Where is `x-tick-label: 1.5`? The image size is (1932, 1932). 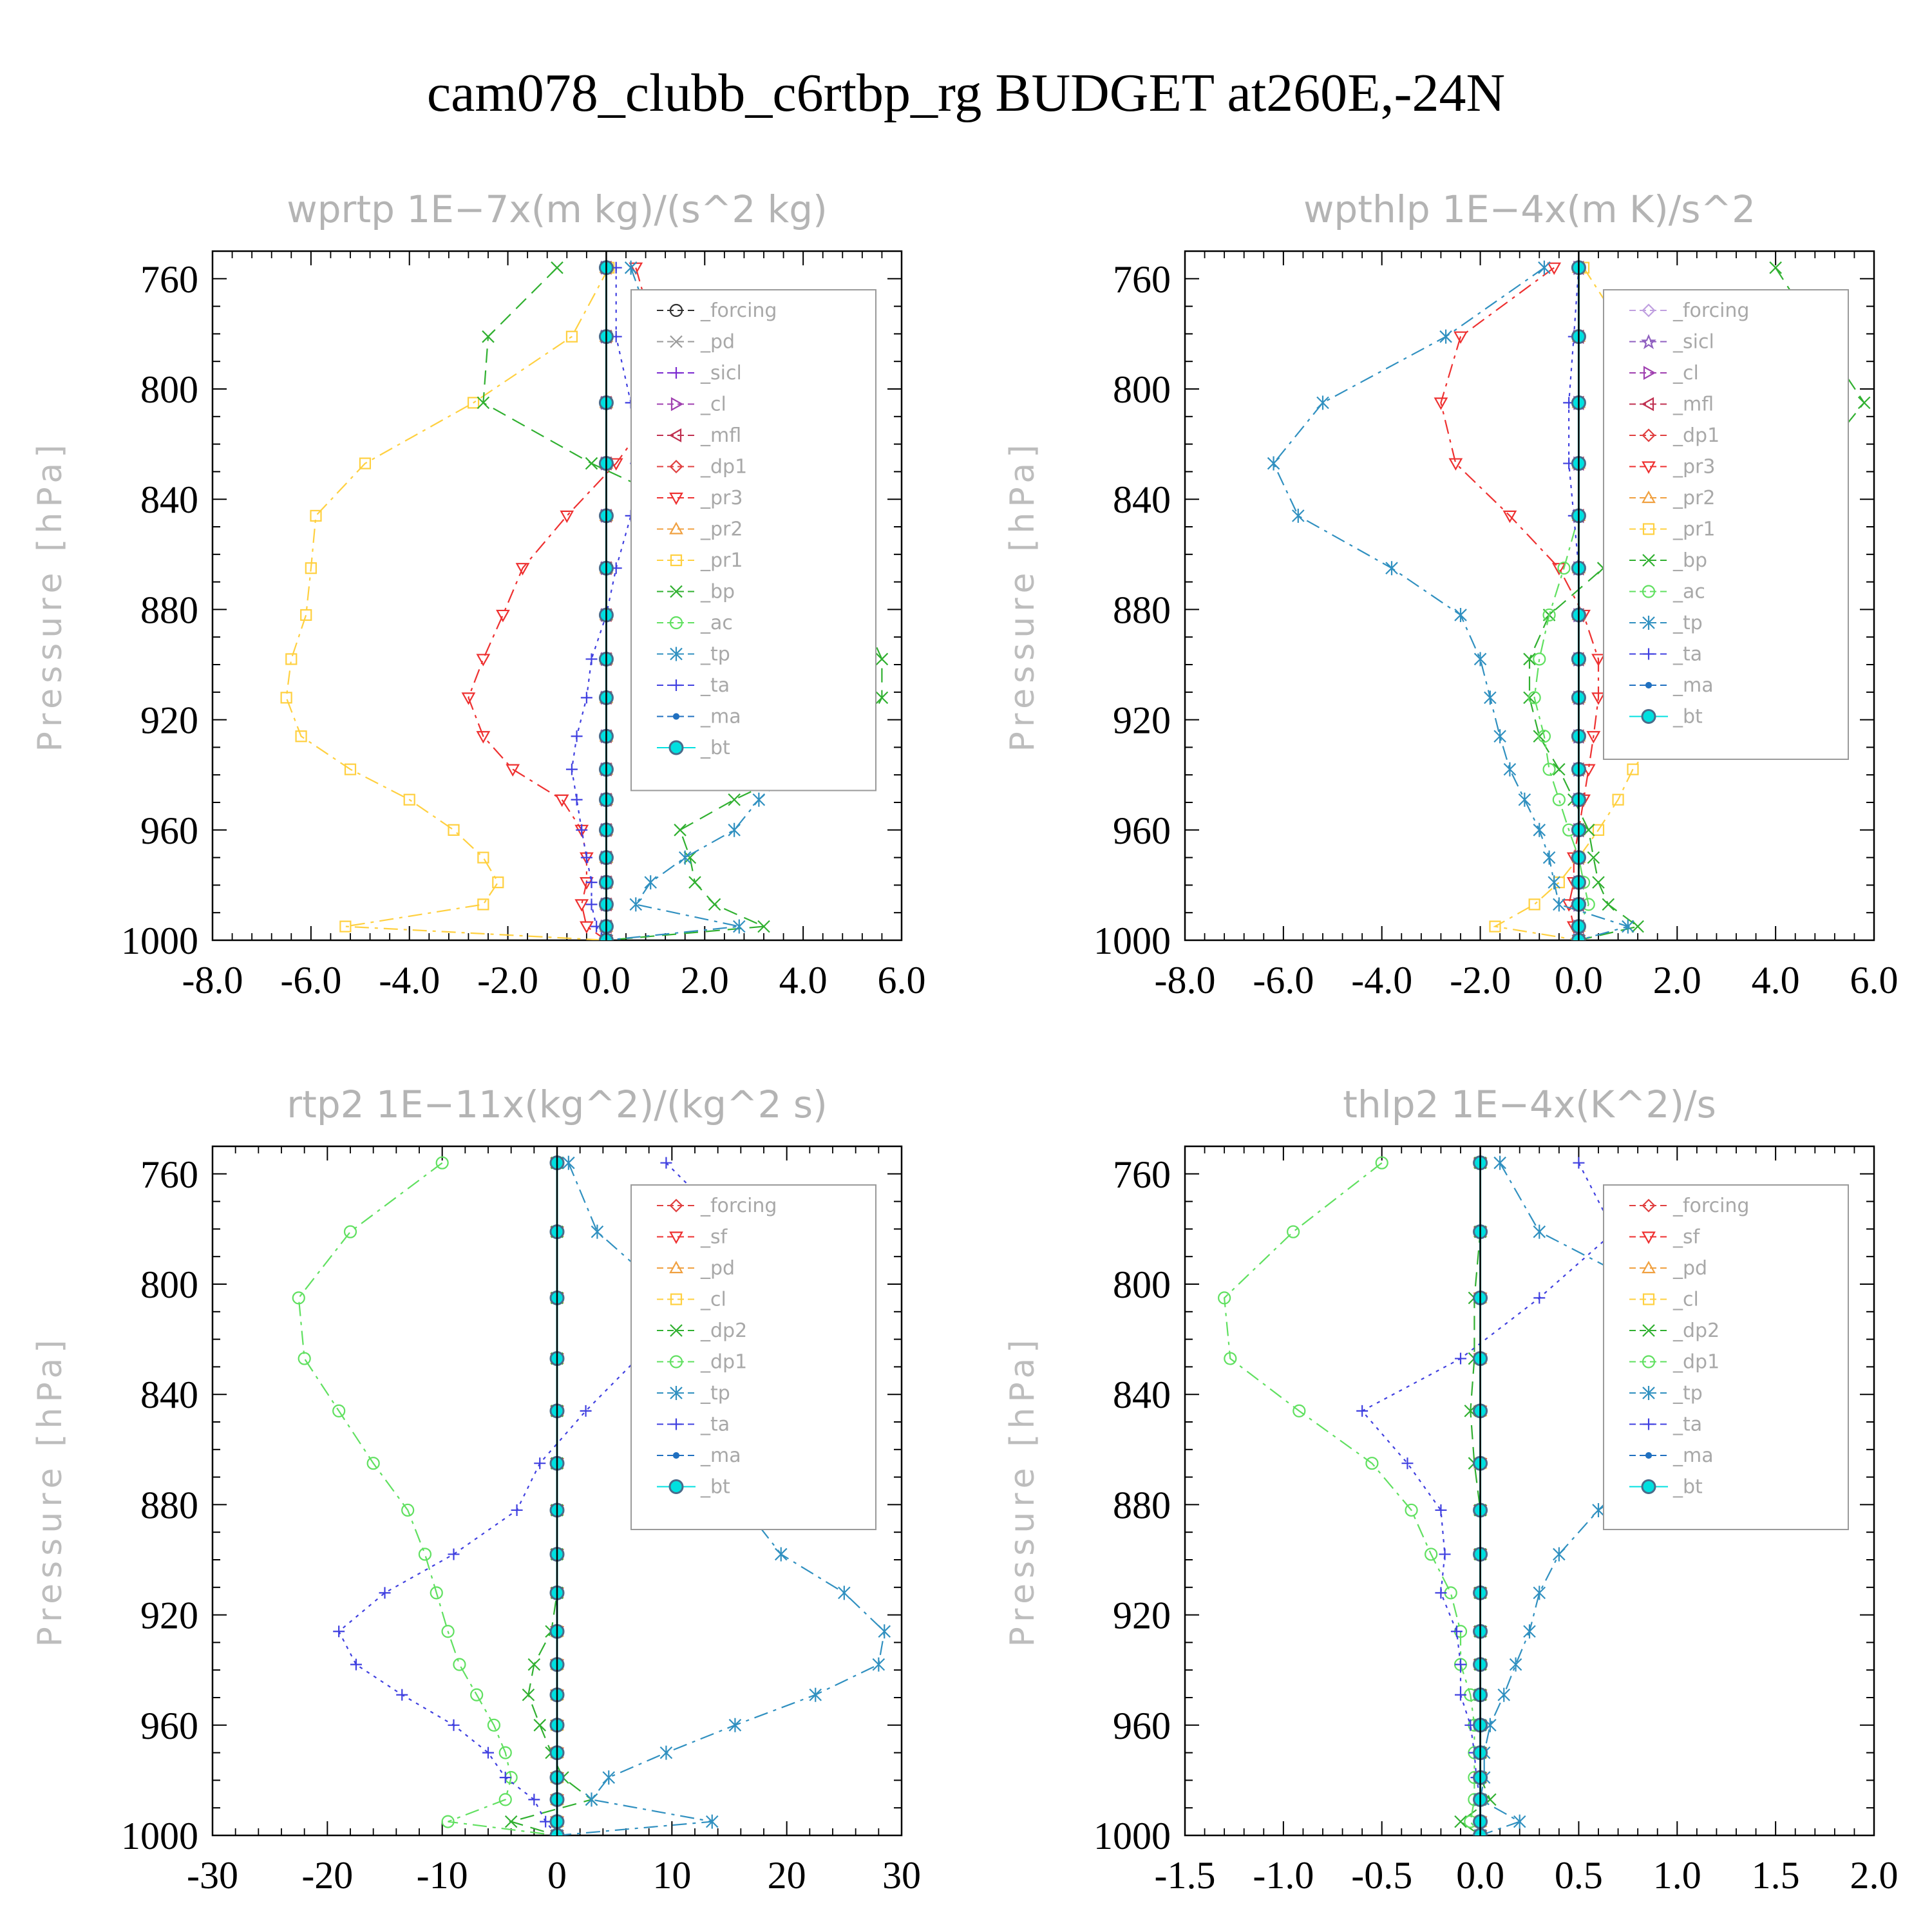
x-tick-label: 1.5 is located at coordinates (1776, 1876).